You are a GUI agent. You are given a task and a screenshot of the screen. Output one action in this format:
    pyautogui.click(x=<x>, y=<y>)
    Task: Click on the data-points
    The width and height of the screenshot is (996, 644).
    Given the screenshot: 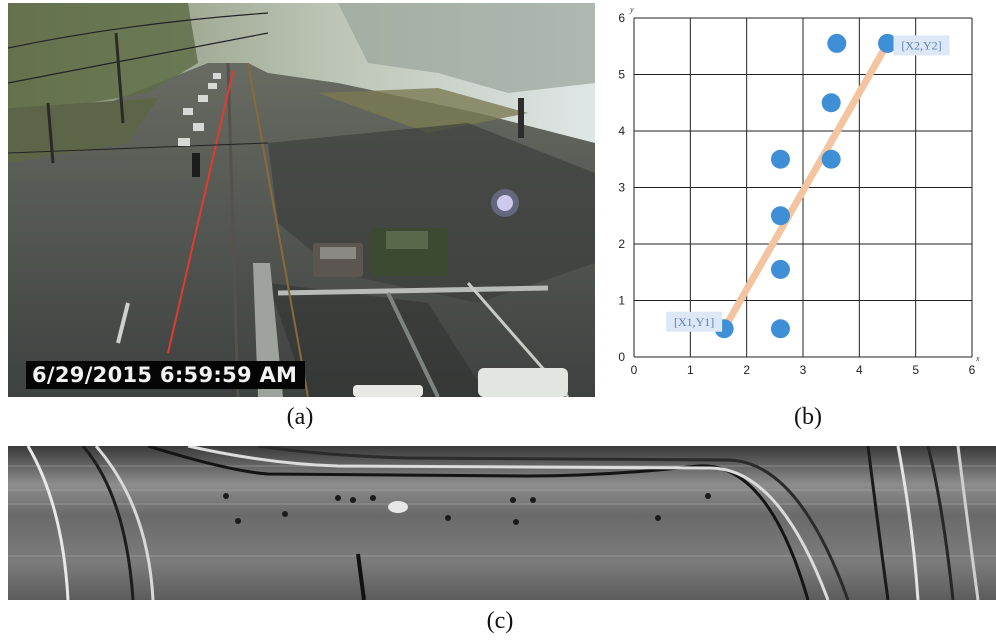 What is the action you would take?
    pyautogui.click(x=805, y=186)
    